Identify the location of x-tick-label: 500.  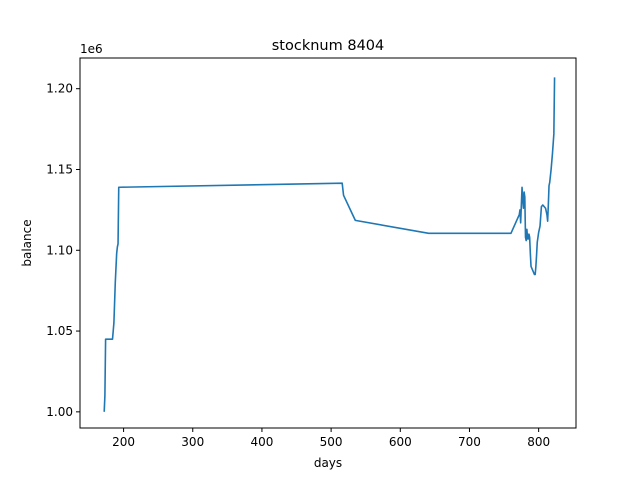
(331, 442).